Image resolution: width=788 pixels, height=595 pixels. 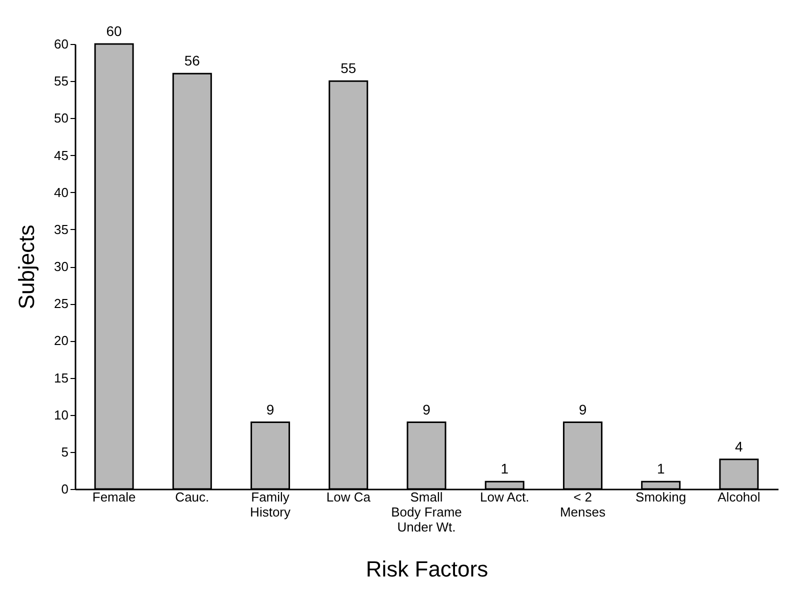 What do you see at coordinates (349, 497) in the screenshot?
I see `x-tick-label: Low Ca` at bounding box center [349, 497].